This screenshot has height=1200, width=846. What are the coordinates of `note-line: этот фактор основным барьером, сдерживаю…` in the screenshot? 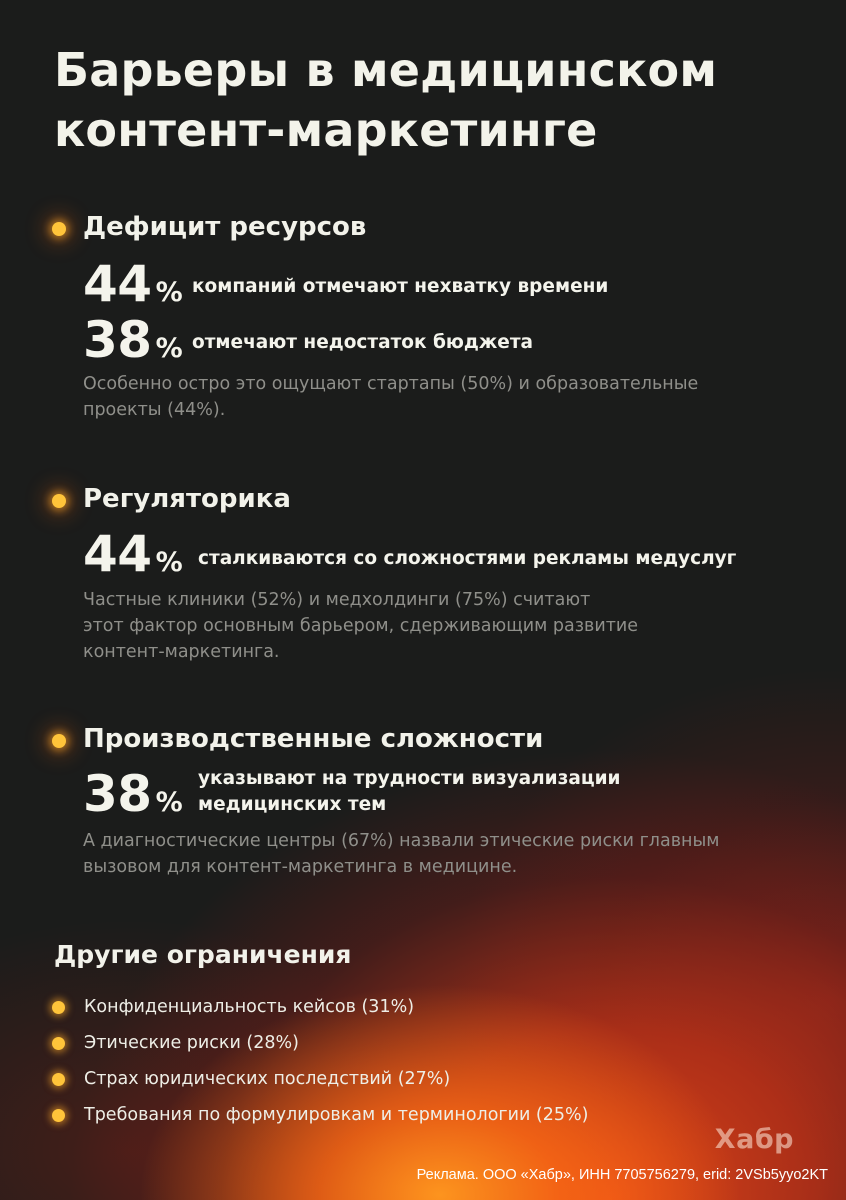 It's located at (361, 626).